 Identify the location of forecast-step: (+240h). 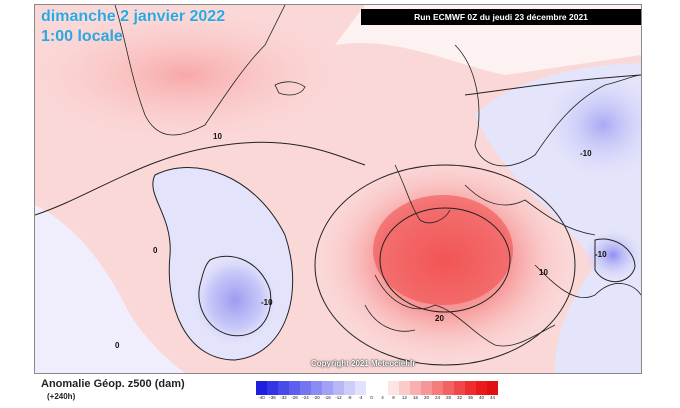
(61, 396).